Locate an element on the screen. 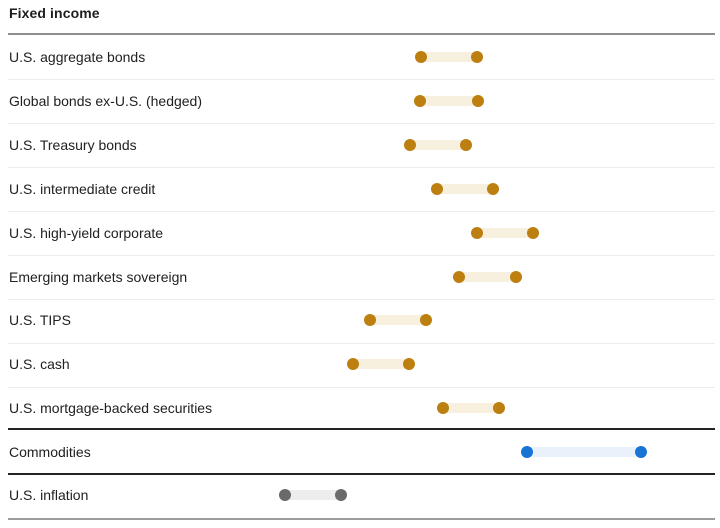 This screenshot has height=528, width=720. asset-label: U.S. aggregate bonds is located at coordinates (77, 57).